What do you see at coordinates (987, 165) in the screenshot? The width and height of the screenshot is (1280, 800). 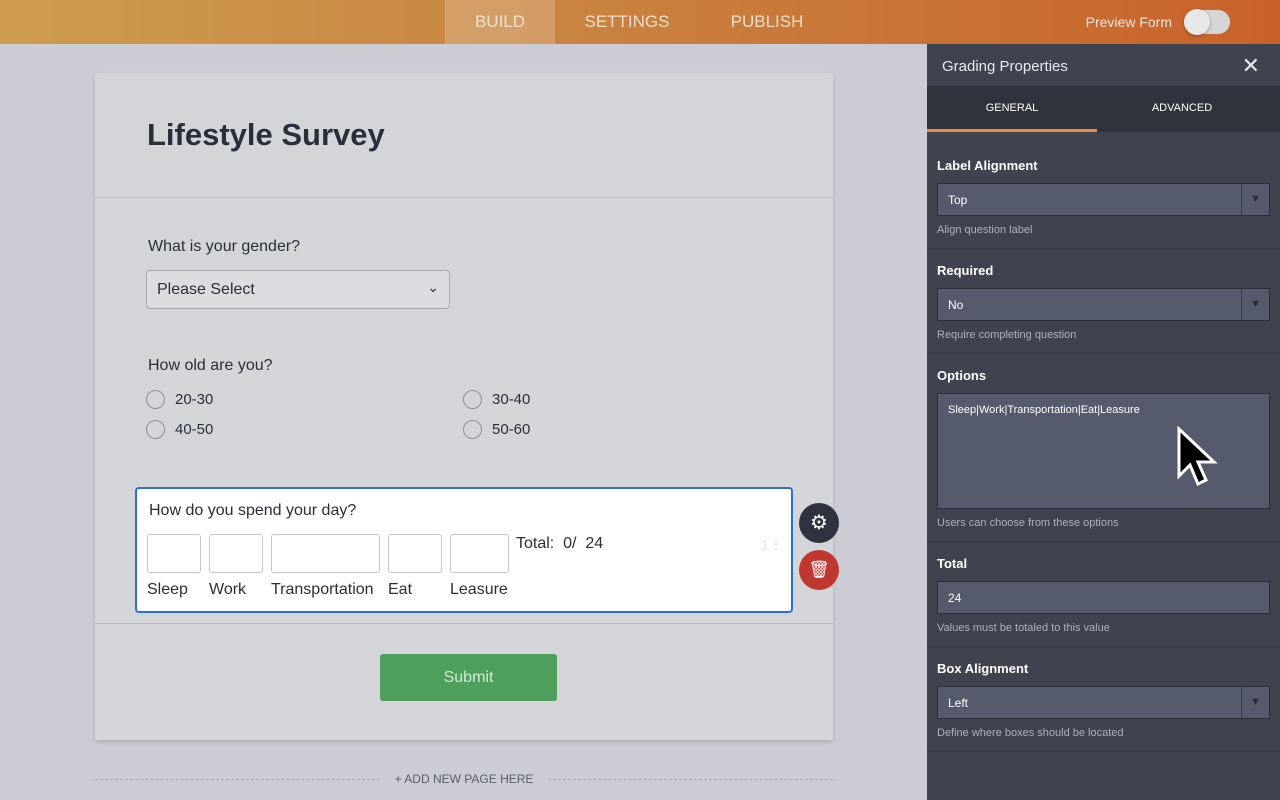 I see `field-label: Label Alignment` at bounding box center [987, 165].